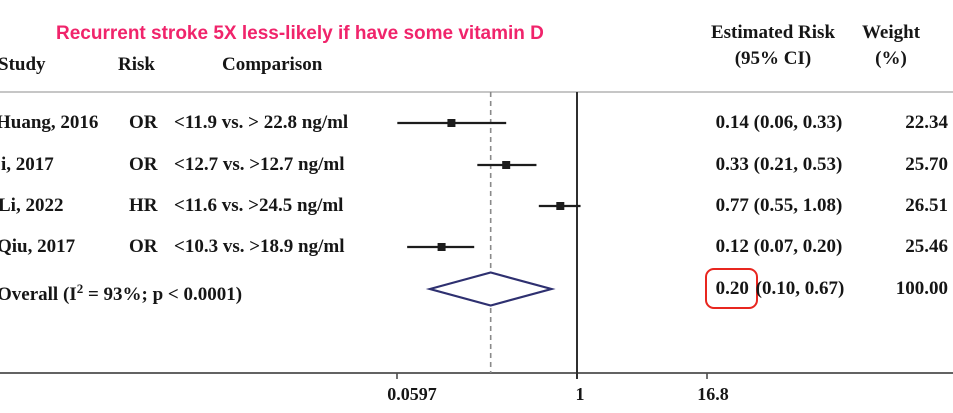  What do you see at coordinates (490, 289) in the screenshot?
I see `overall-diamond` at bounding box center [490, 289].